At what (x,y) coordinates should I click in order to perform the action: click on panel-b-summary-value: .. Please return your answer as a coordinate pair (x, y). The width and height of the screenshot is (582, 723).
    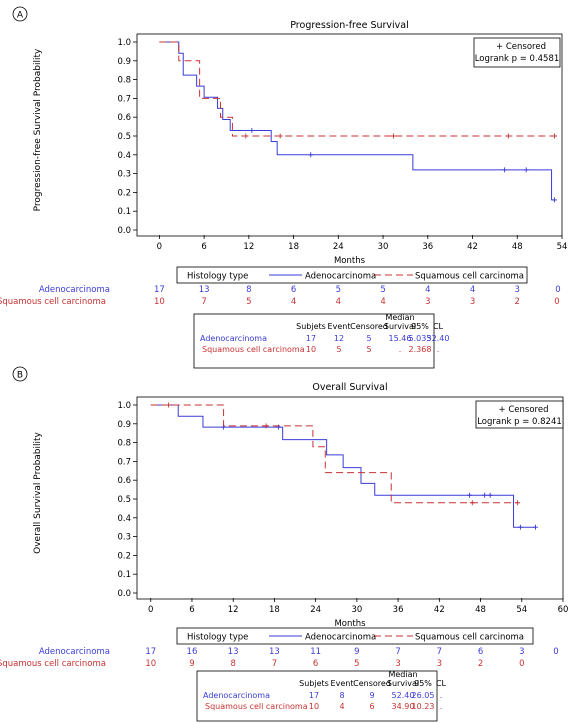
    Looking at the image, I should click on (441, 706).